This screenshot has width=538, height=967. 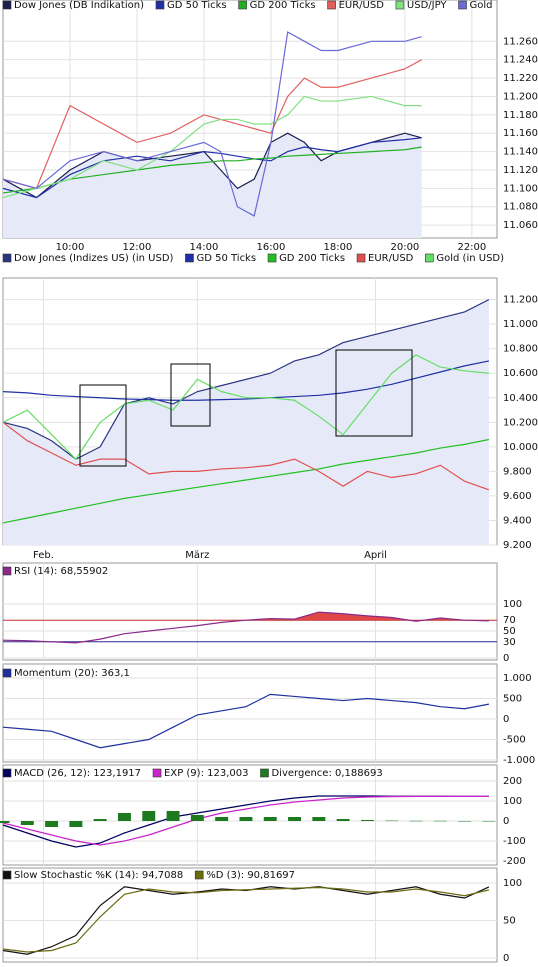 What do you see at coordinates (246, 616) in the screenshot?
I see `overbought-fill` at bounding box center [246, 616].